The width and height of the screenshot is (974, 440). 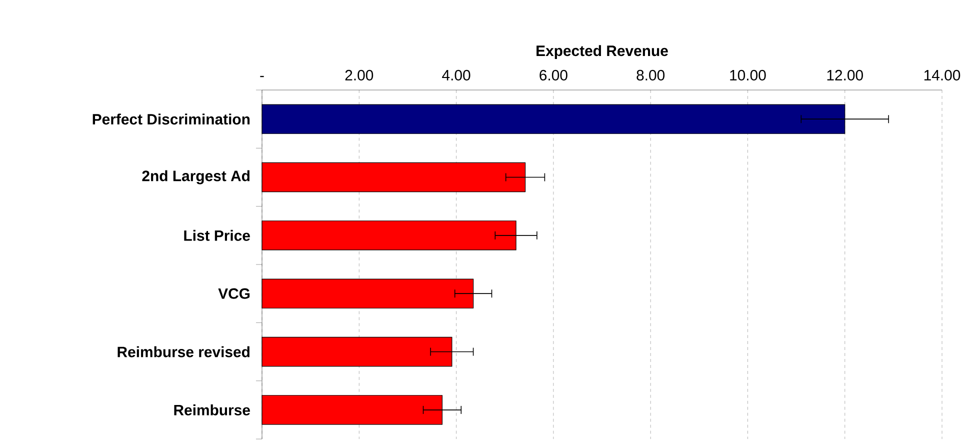 What do you see at coordinates (184, 352) in the screenshot?
I see `y-tick-label: Reimburse revised` at bounding box center [184, 352].